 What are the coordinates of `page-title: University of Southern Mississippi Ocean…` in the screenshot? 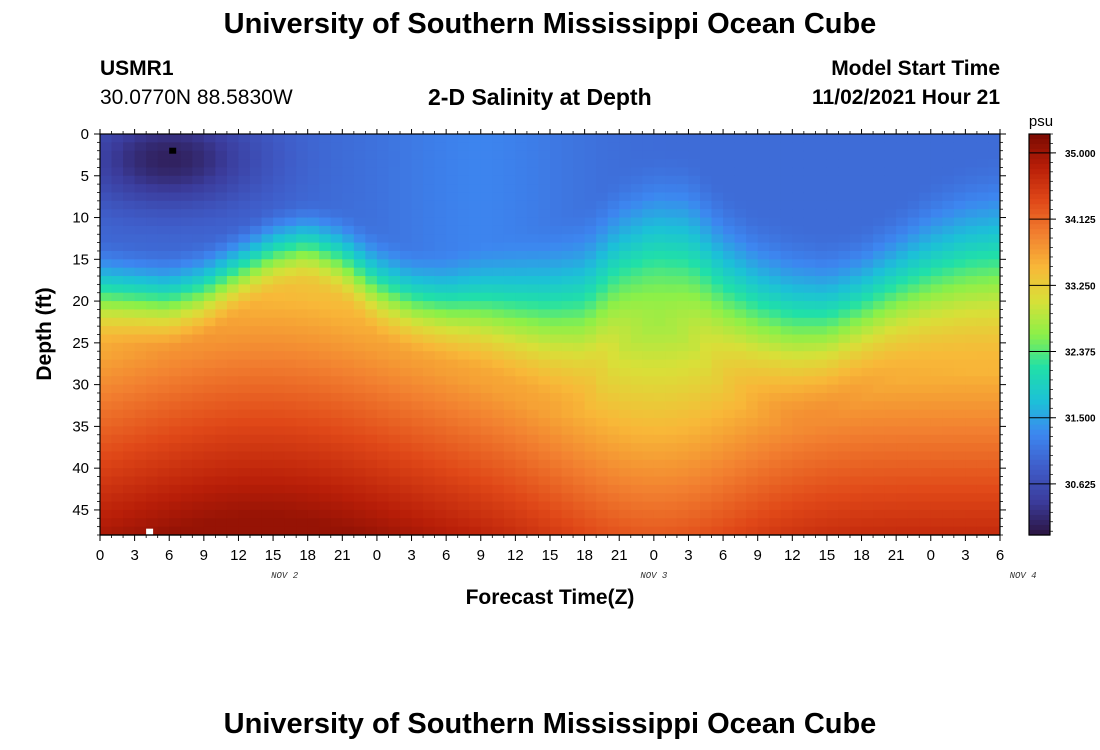 It's located at (550, 24).